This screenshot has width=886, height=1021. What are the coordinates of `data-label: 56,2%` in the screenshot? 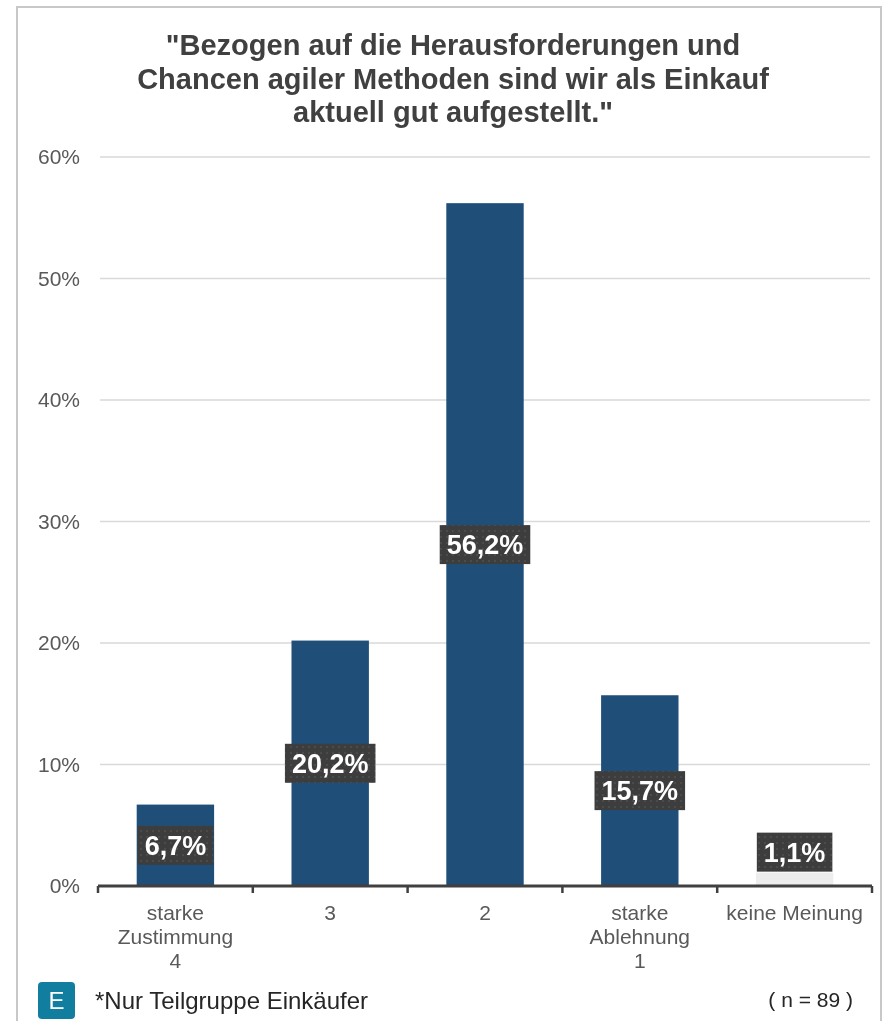 It's located at (485, 545).